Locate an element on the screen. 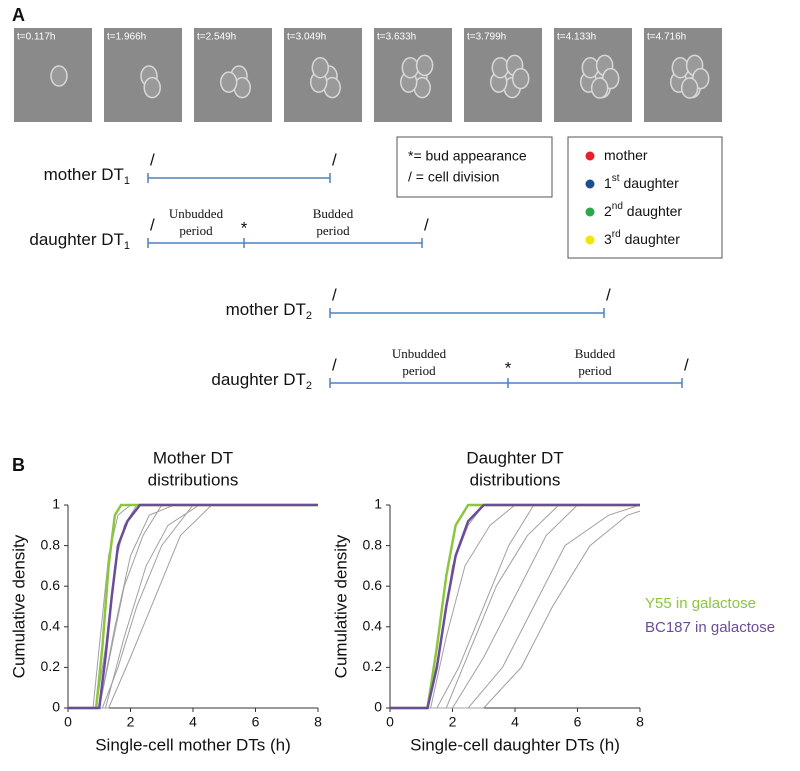 This screenshot has width=800, height=771. cell-label: mother is located at coordinates (626, 155).